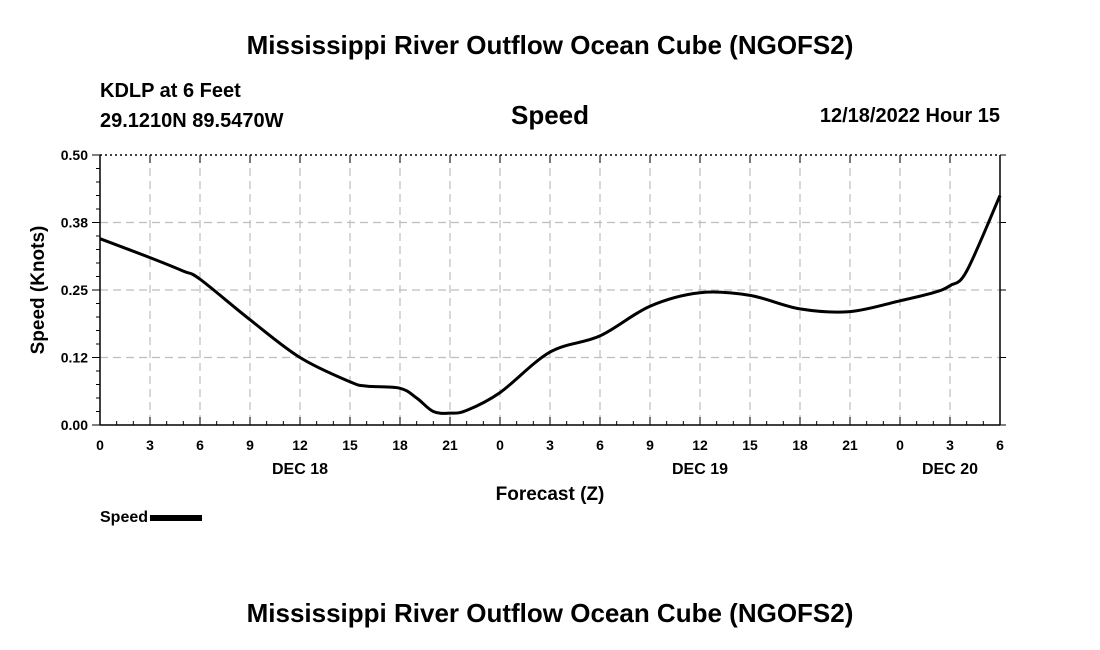  What do you see at coordinates (74, 290) in the screenshot?
I see `y-tick-label: 0.25` at bounding box center [74, 290].